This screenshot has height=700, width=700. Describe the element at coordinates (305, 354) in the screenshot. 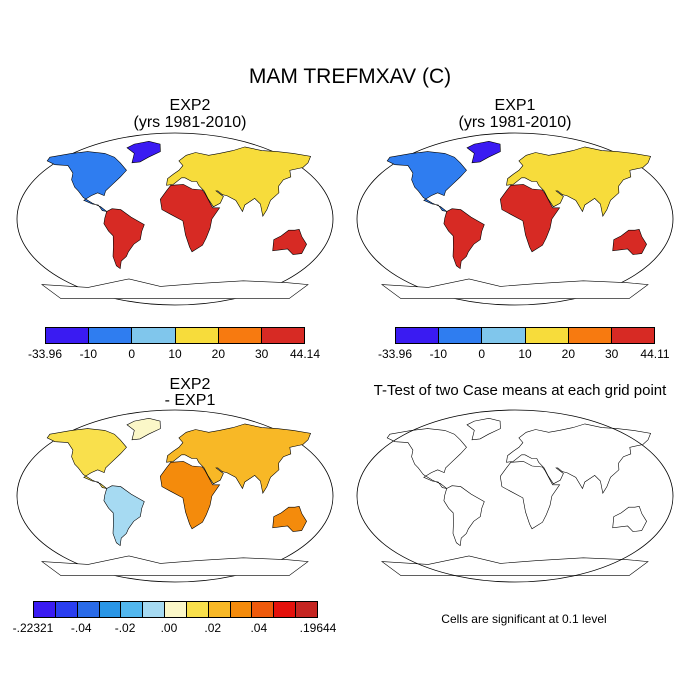

I see `colorbar-tick-label: 44.14` at that location.